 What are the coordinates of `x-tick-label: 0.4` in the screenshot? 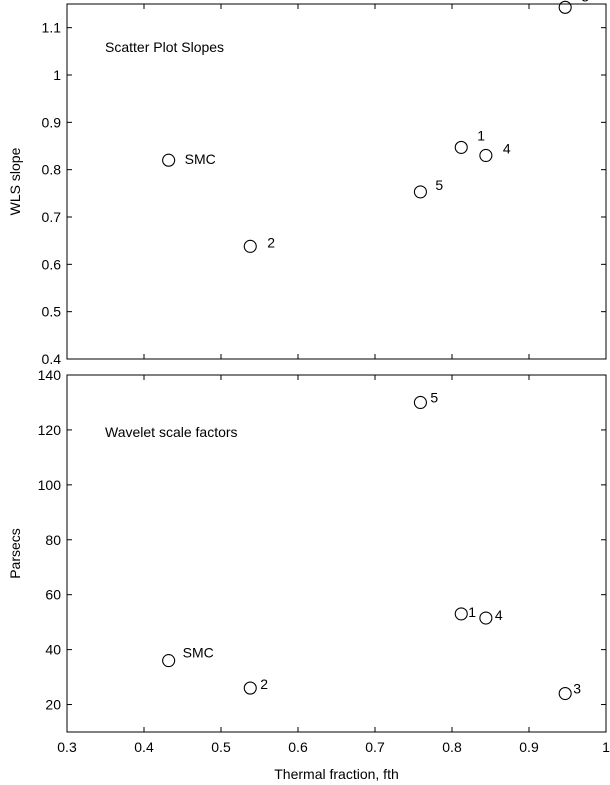 It's located at (144, 747).